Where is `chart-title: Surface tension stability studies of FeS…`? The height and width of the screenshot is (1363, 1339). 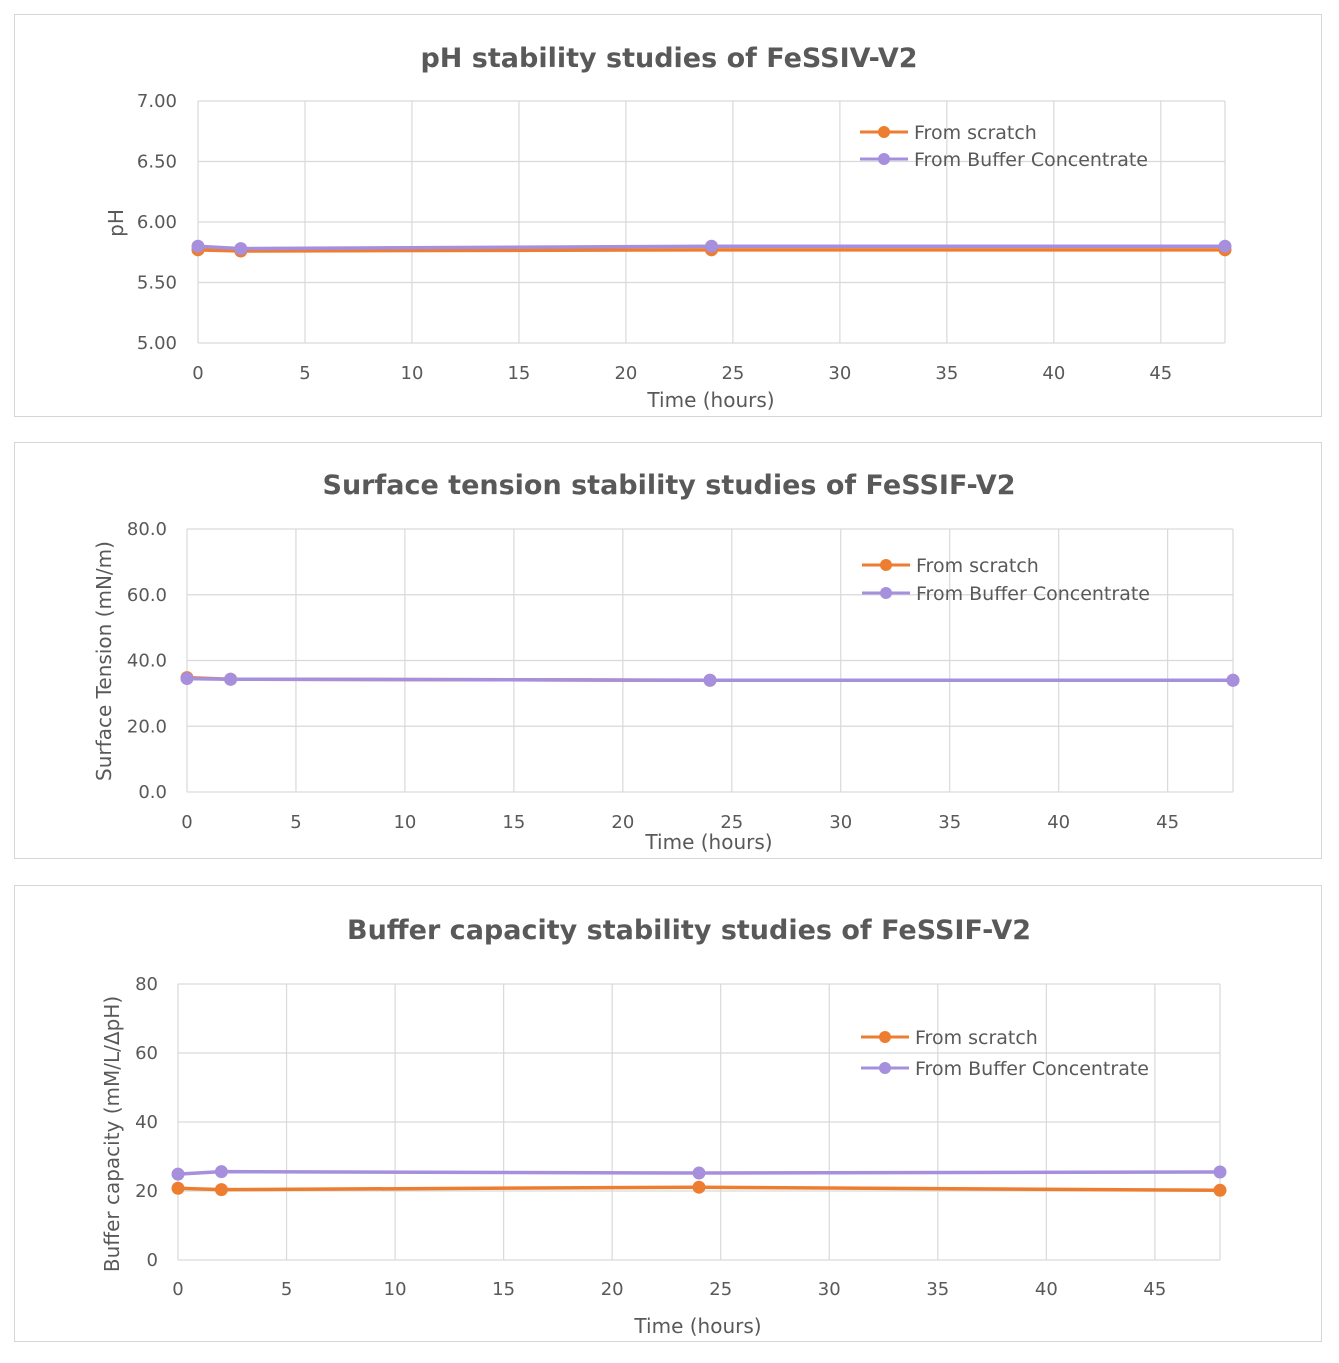 chart-title: Surface tension stability studies of FeS… is located at coordinates (669, 485).